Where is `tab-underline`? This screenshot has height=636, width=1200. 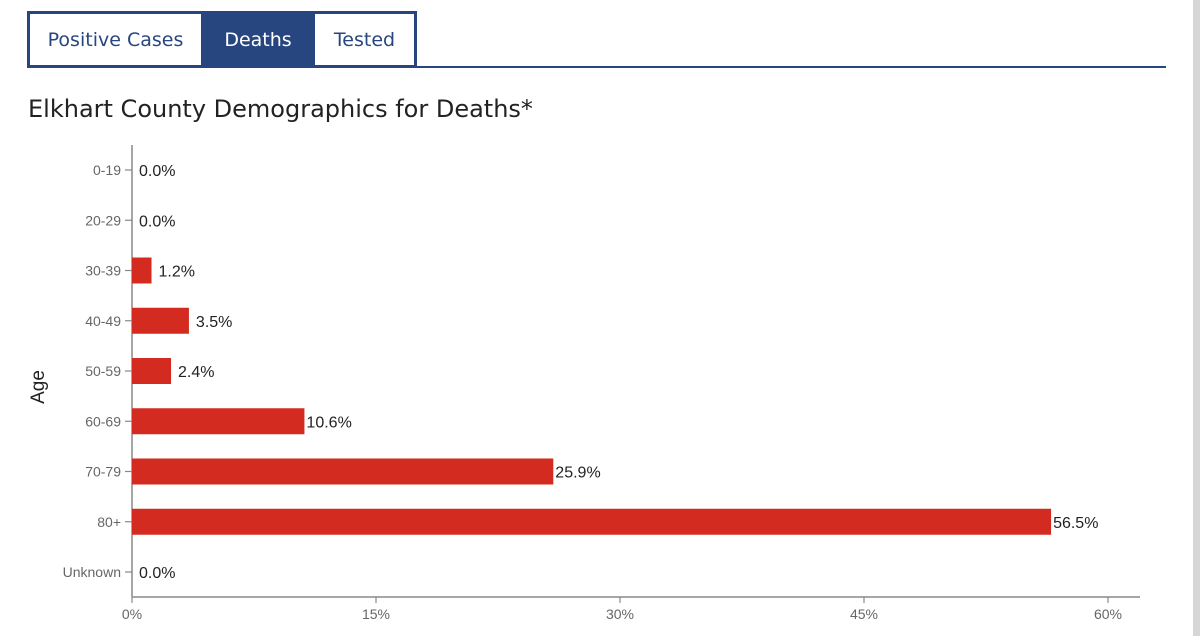
tab-underline is located at coordinates (596, 67).